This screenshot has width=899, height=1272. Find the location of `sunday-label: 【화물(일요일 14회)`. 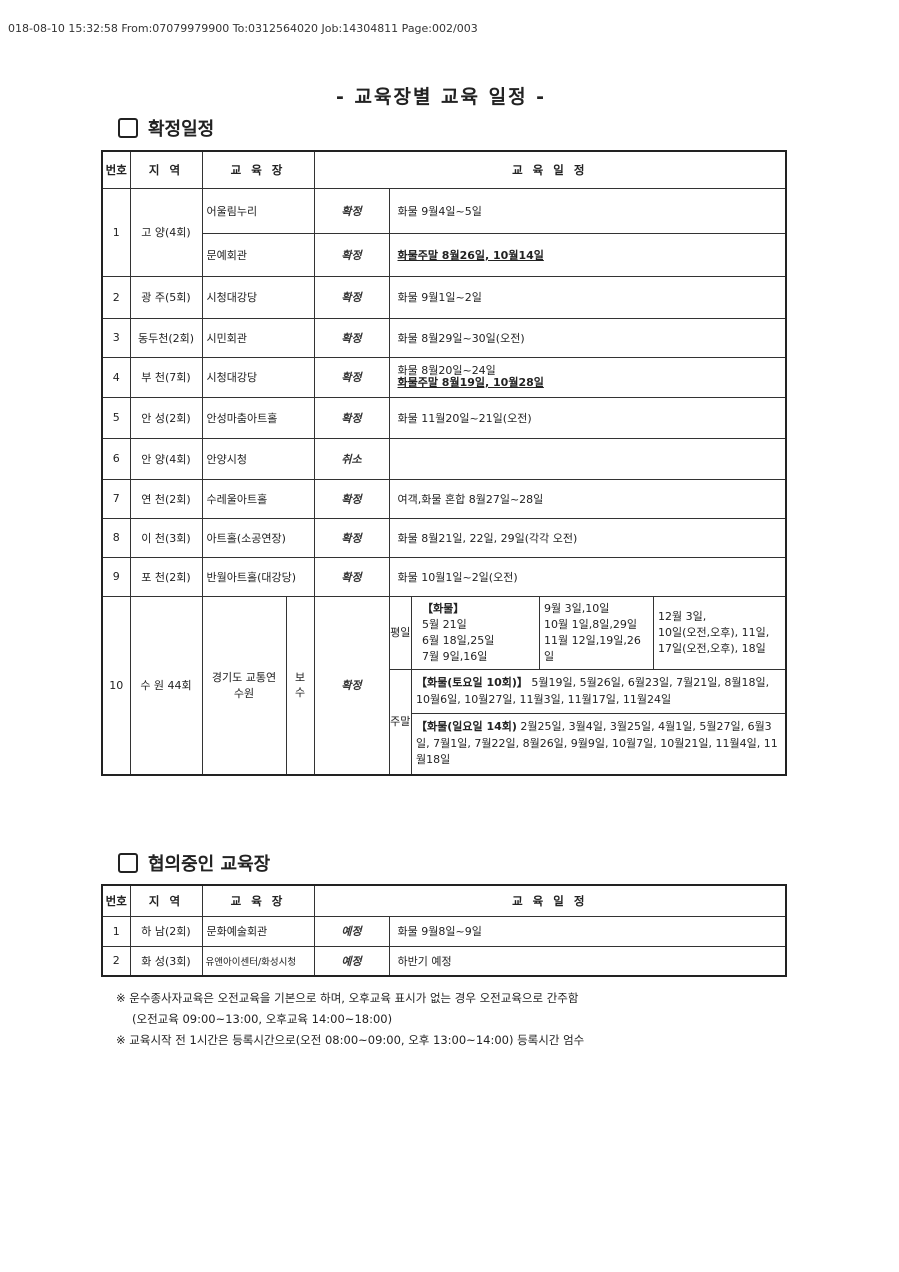

sunday-label: 【화물(일요일 14회) is located at coordinates (466, 726).